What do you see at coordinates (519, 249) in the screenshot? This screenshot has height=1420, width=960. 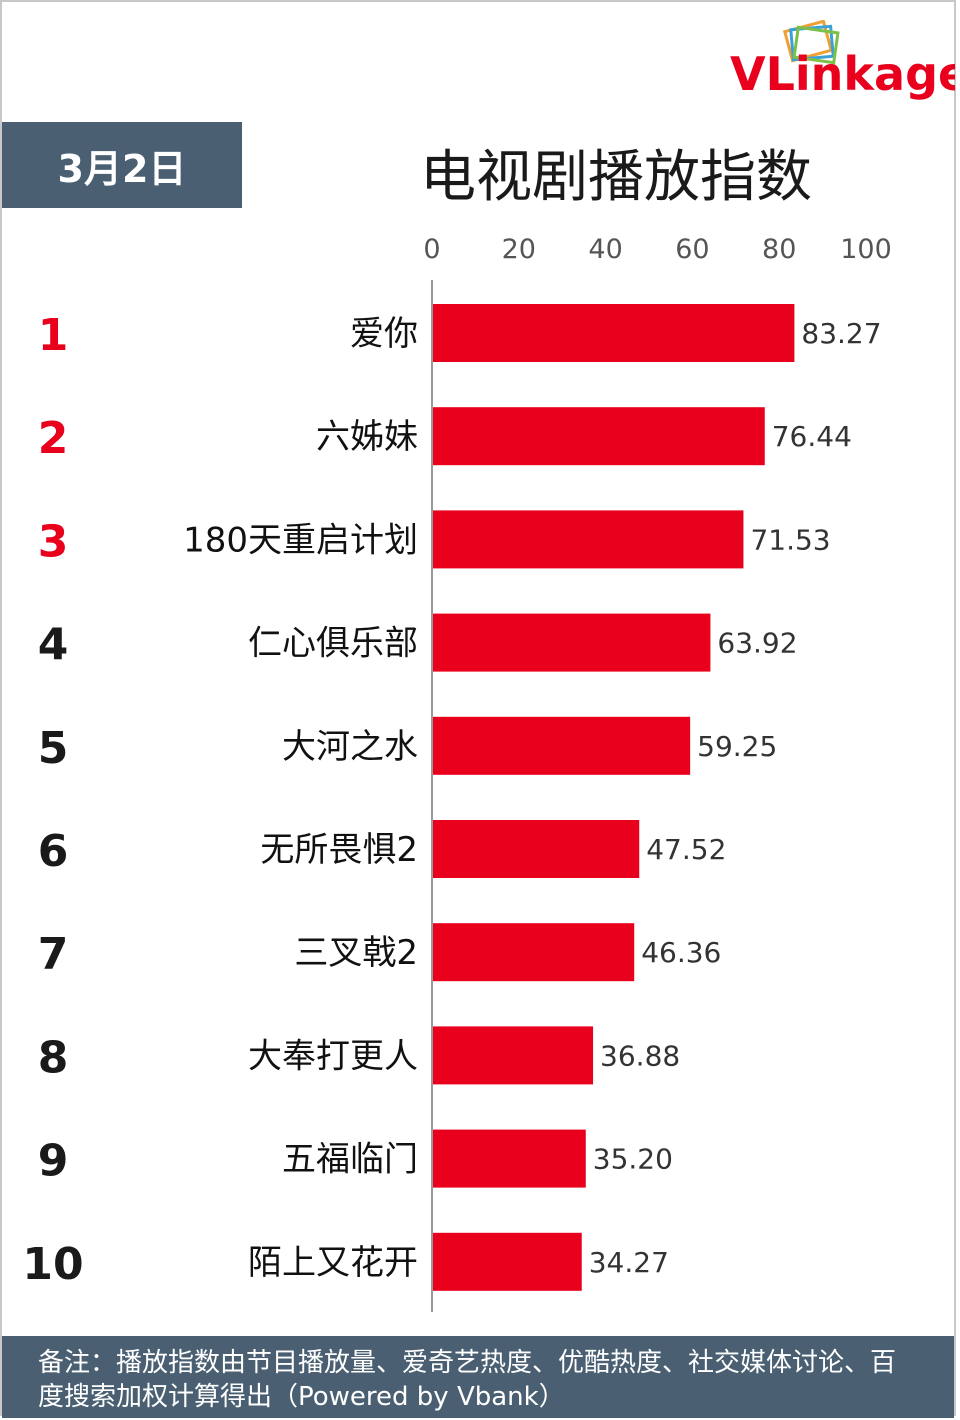 I see `x-tick-label: 20` at bounding box center [519, 249].